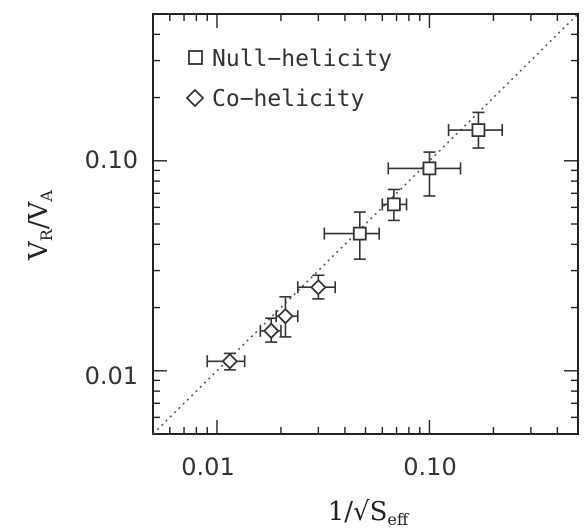  Describe the element at coordinates (207, 467) in the screenshot. I see `x-tick-label-0: 0.01` at that location.